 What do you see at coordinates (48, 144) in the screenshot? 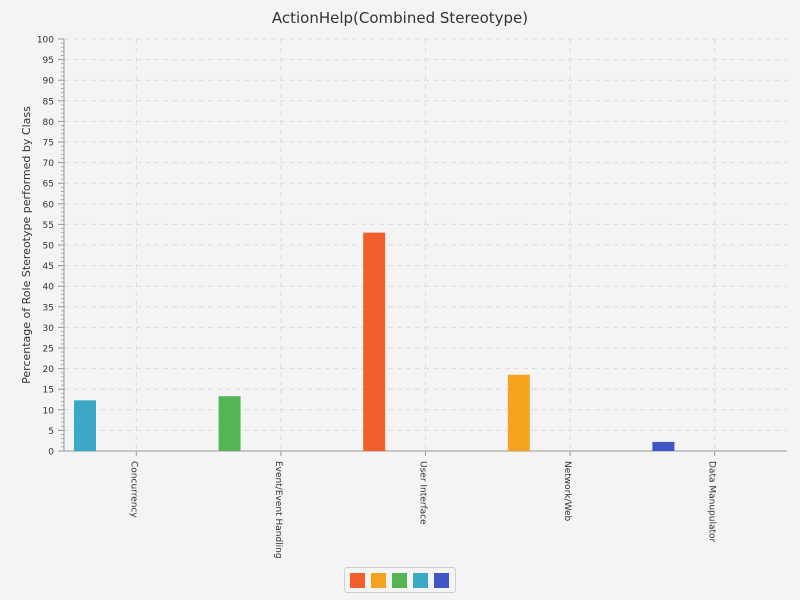
I see `y-tick-label: 75` at bounding box center [48, 144].